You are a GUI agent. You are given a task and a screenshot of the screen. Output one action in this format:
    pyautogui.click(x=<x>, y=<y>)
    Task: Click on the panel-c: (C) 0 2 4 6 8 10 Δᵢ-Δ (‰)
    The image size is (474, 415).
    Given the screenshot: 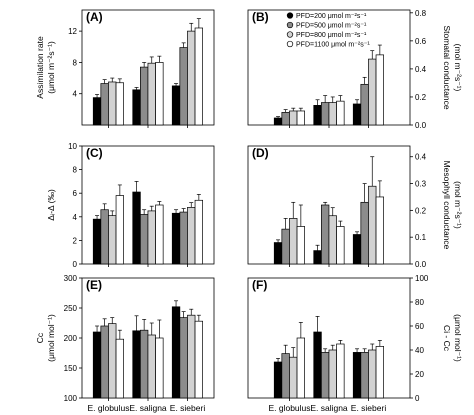 What is the action you would take?
    pyautogui.click(x=130, y=205)
    